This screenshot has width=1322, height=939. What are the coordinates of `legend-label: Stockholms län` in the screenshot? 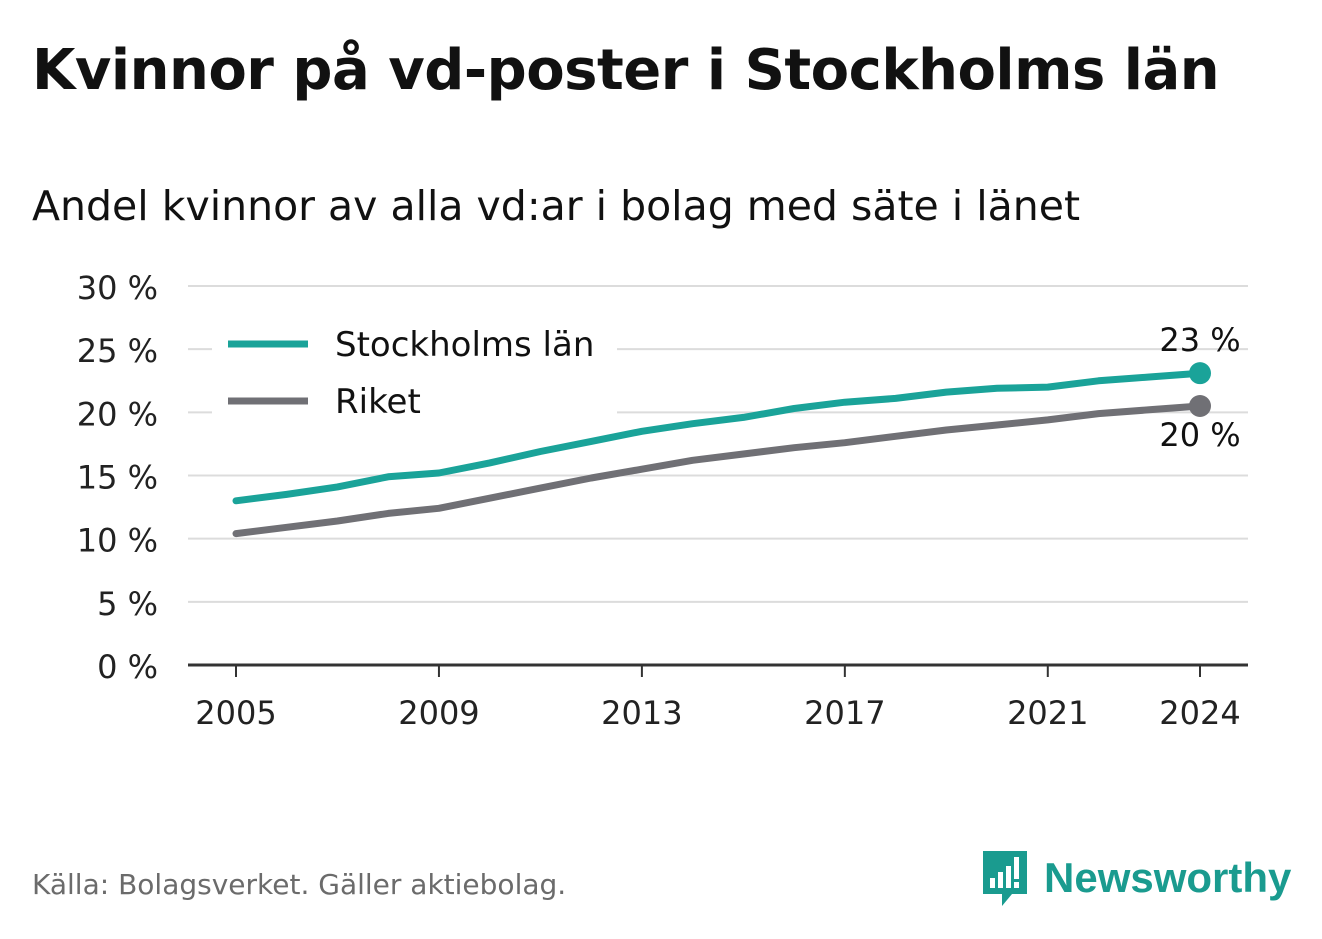 It's located at (464, 345).